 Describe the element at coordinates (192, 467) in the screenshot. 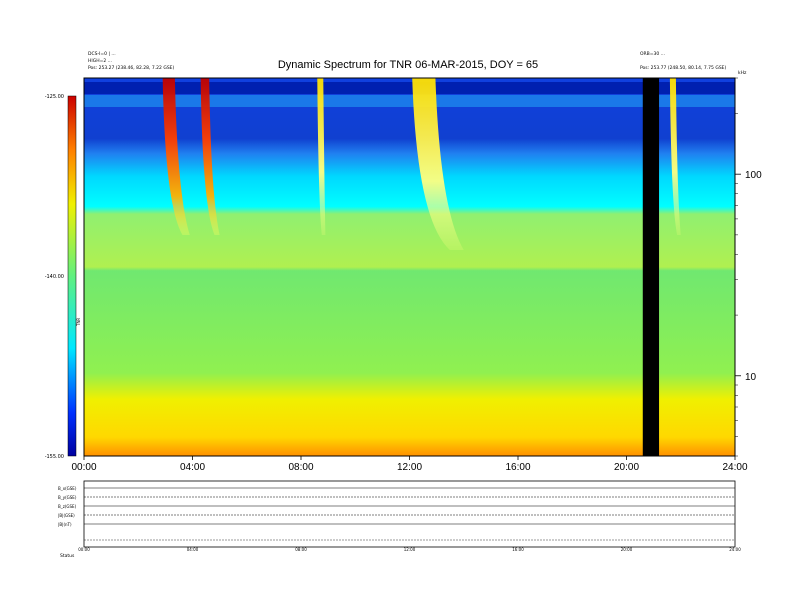

I see `time-tick-label: 04:00` at that location.